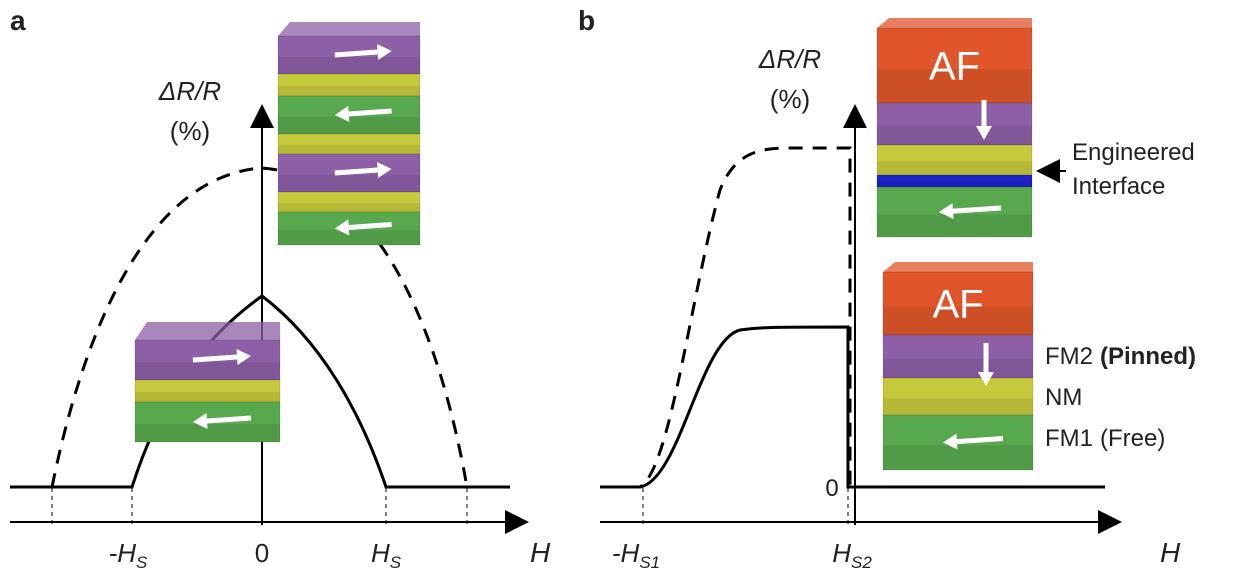  Describe the element at coordinates (1120, 356) in the screenshot. I see `layer-label: FM2 (Pinned)` at that location.